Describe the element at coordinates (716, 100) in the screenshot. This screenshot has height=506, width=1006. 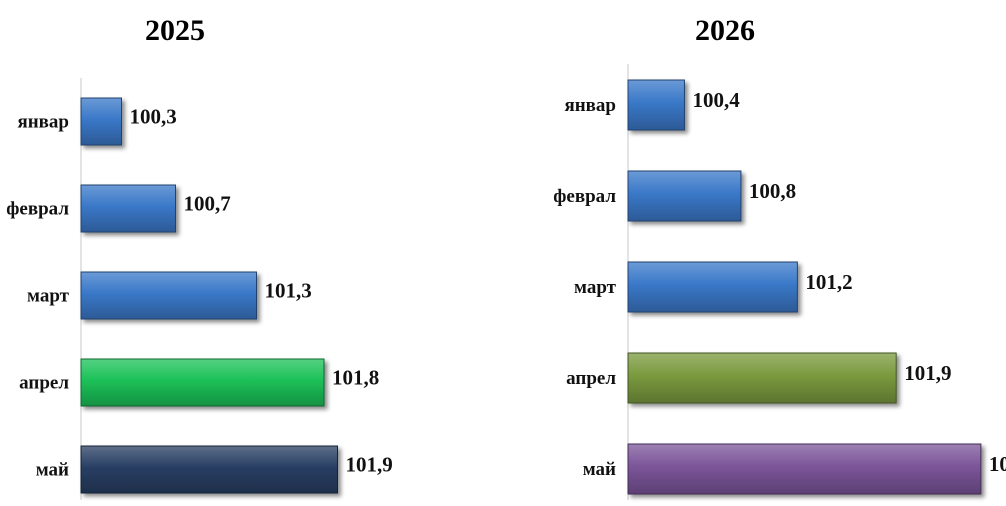
I see `value-label: 100,4` at that location.